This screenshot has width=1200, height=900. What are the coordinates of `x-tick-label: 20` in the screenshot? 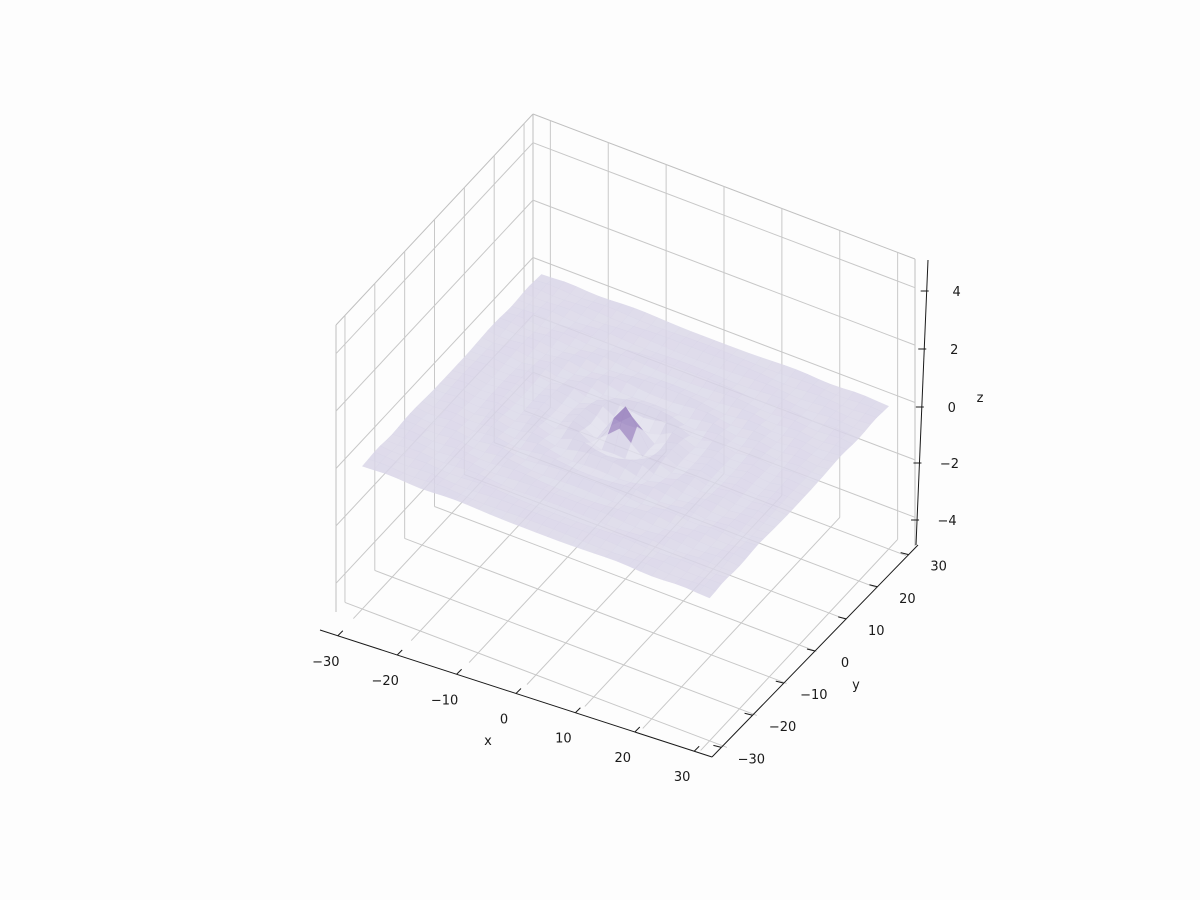 It's located at (623, 758).